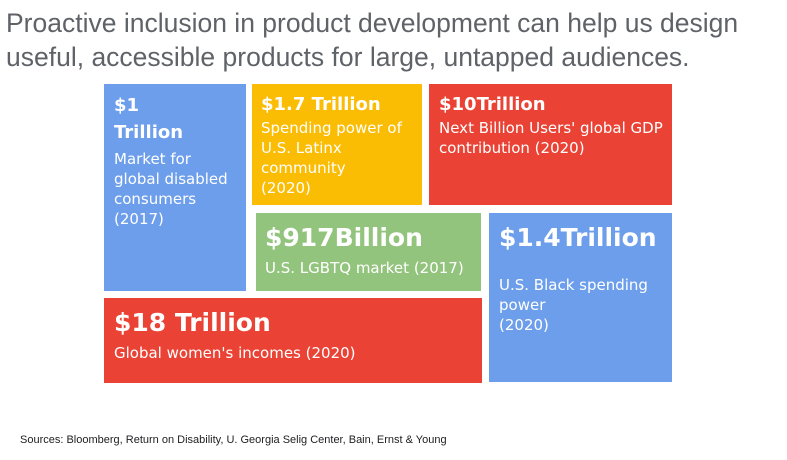 The height and width of the screenshot is (460, 787). What do you see at coordinates (492, 104) in the screenshot?
I see `next-billion-users-amount: $10Trillion` at bounding box center [492, 104].